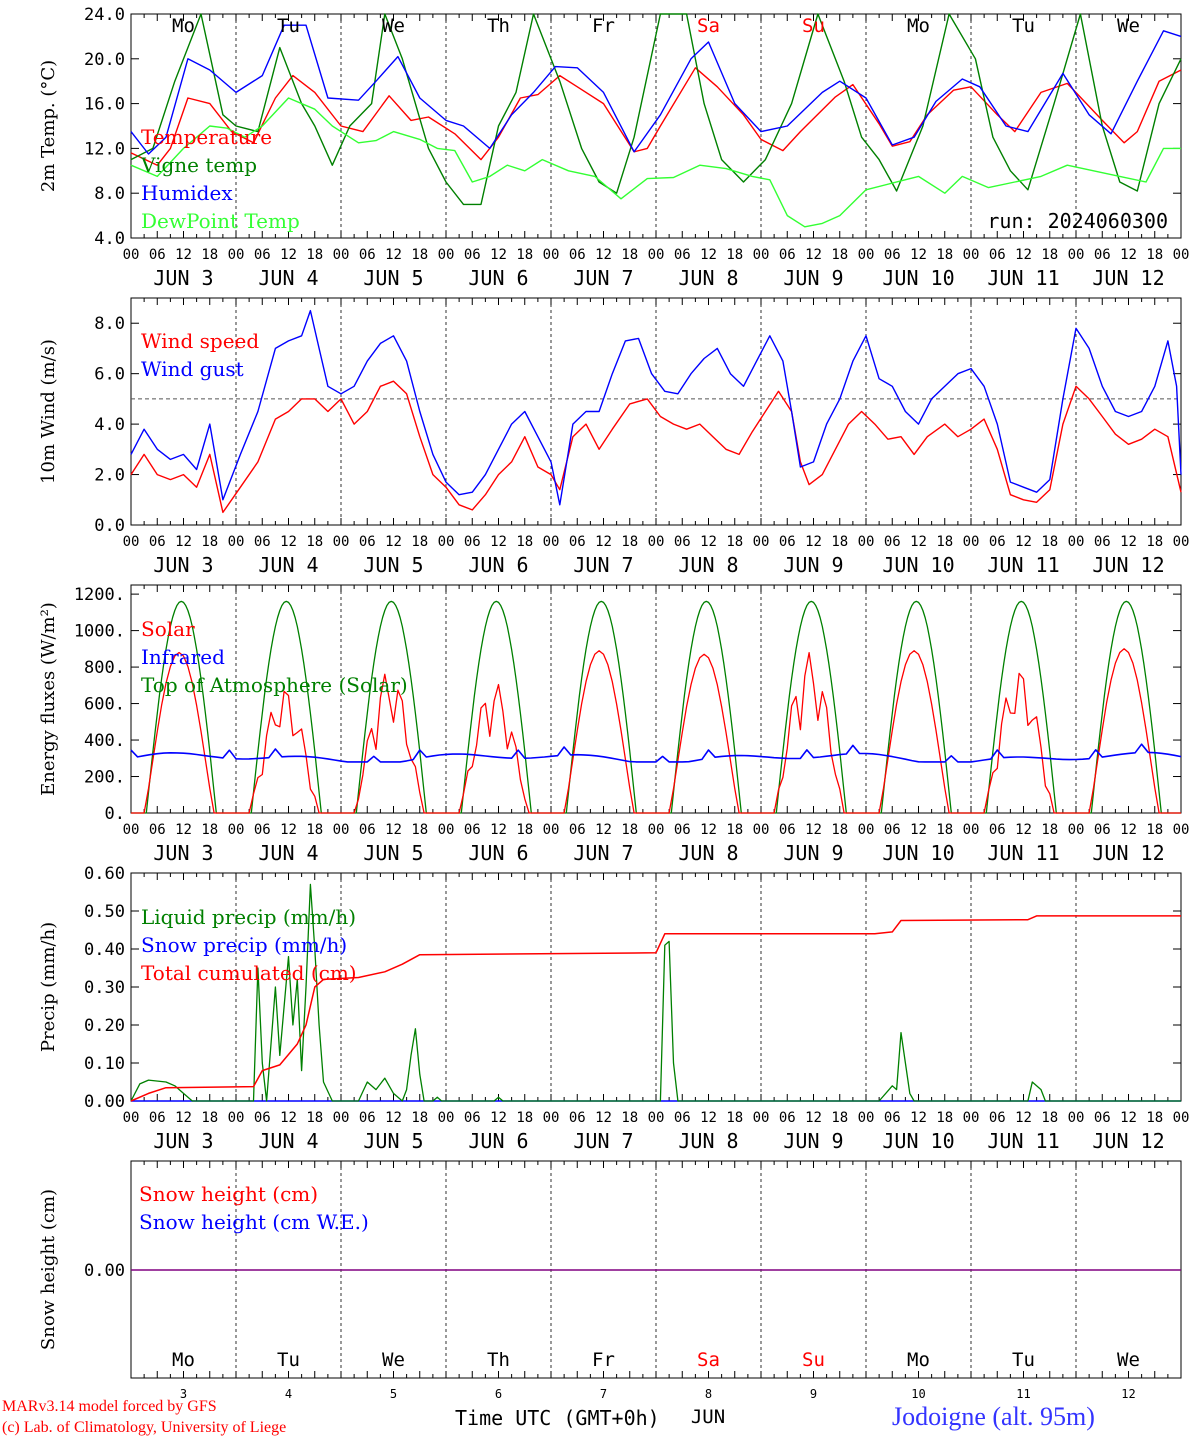 This screenshot has width=1194, height=1440. Describe the element at coordinates (1128, 1394) in the screenshot. I see `day-number-label: 12` at that location.